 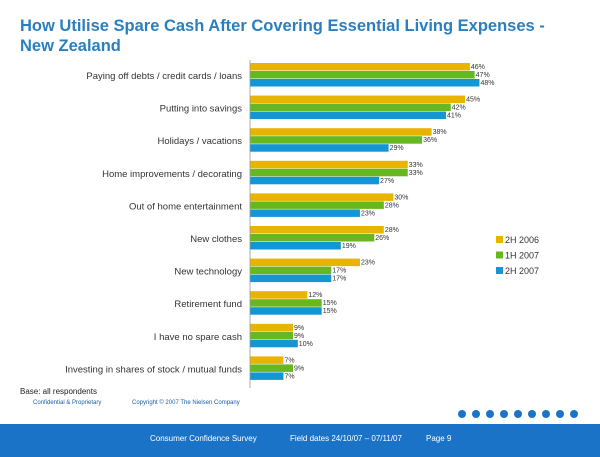 What do you see at coordinates (348, 115) in the screenshot?
I see `bar-putting-into-savings-2h-2007` at bounding box center [348, 115].